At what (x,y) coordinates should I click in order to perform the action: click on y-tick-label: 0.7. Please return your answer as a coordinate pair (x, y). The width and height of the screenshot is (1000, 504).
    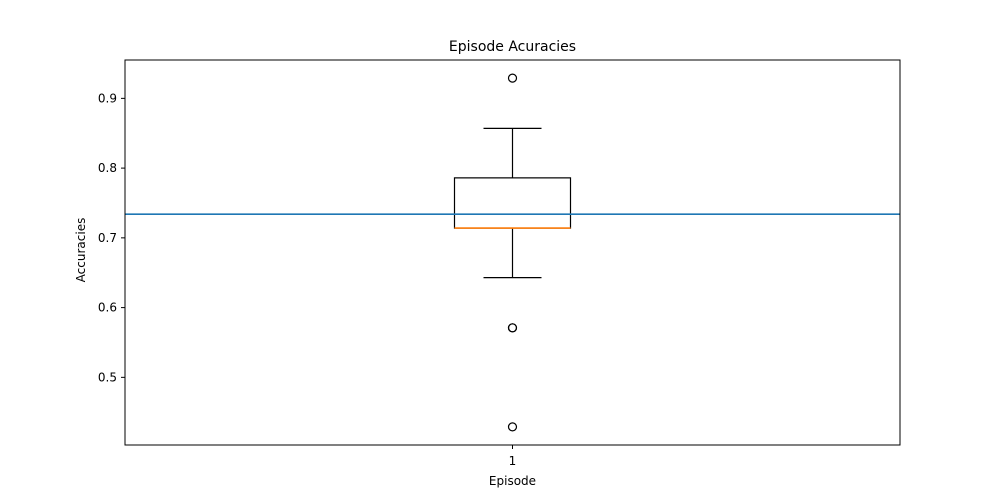
    Looking at the image, I should click on (107, 238).